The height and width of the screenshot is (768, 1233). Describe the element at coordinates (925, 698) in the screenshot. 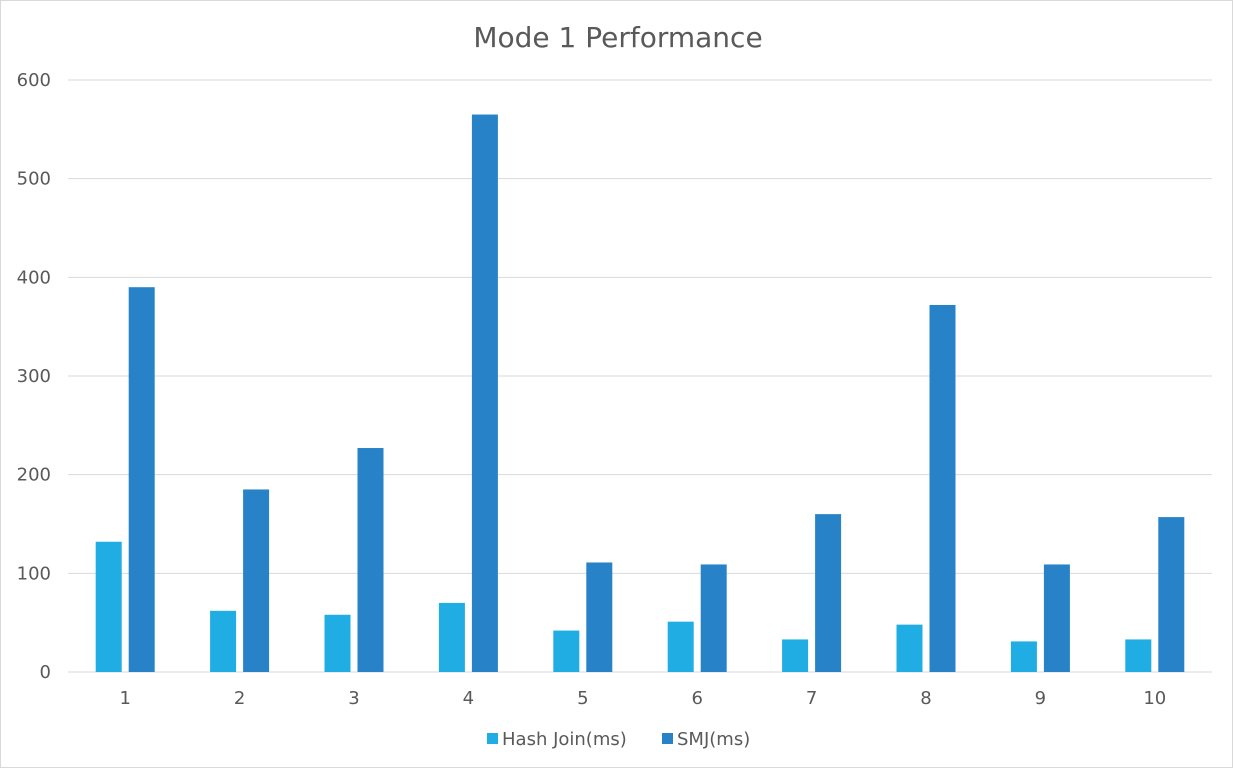

I see `x-tick-label: 8` at that location.